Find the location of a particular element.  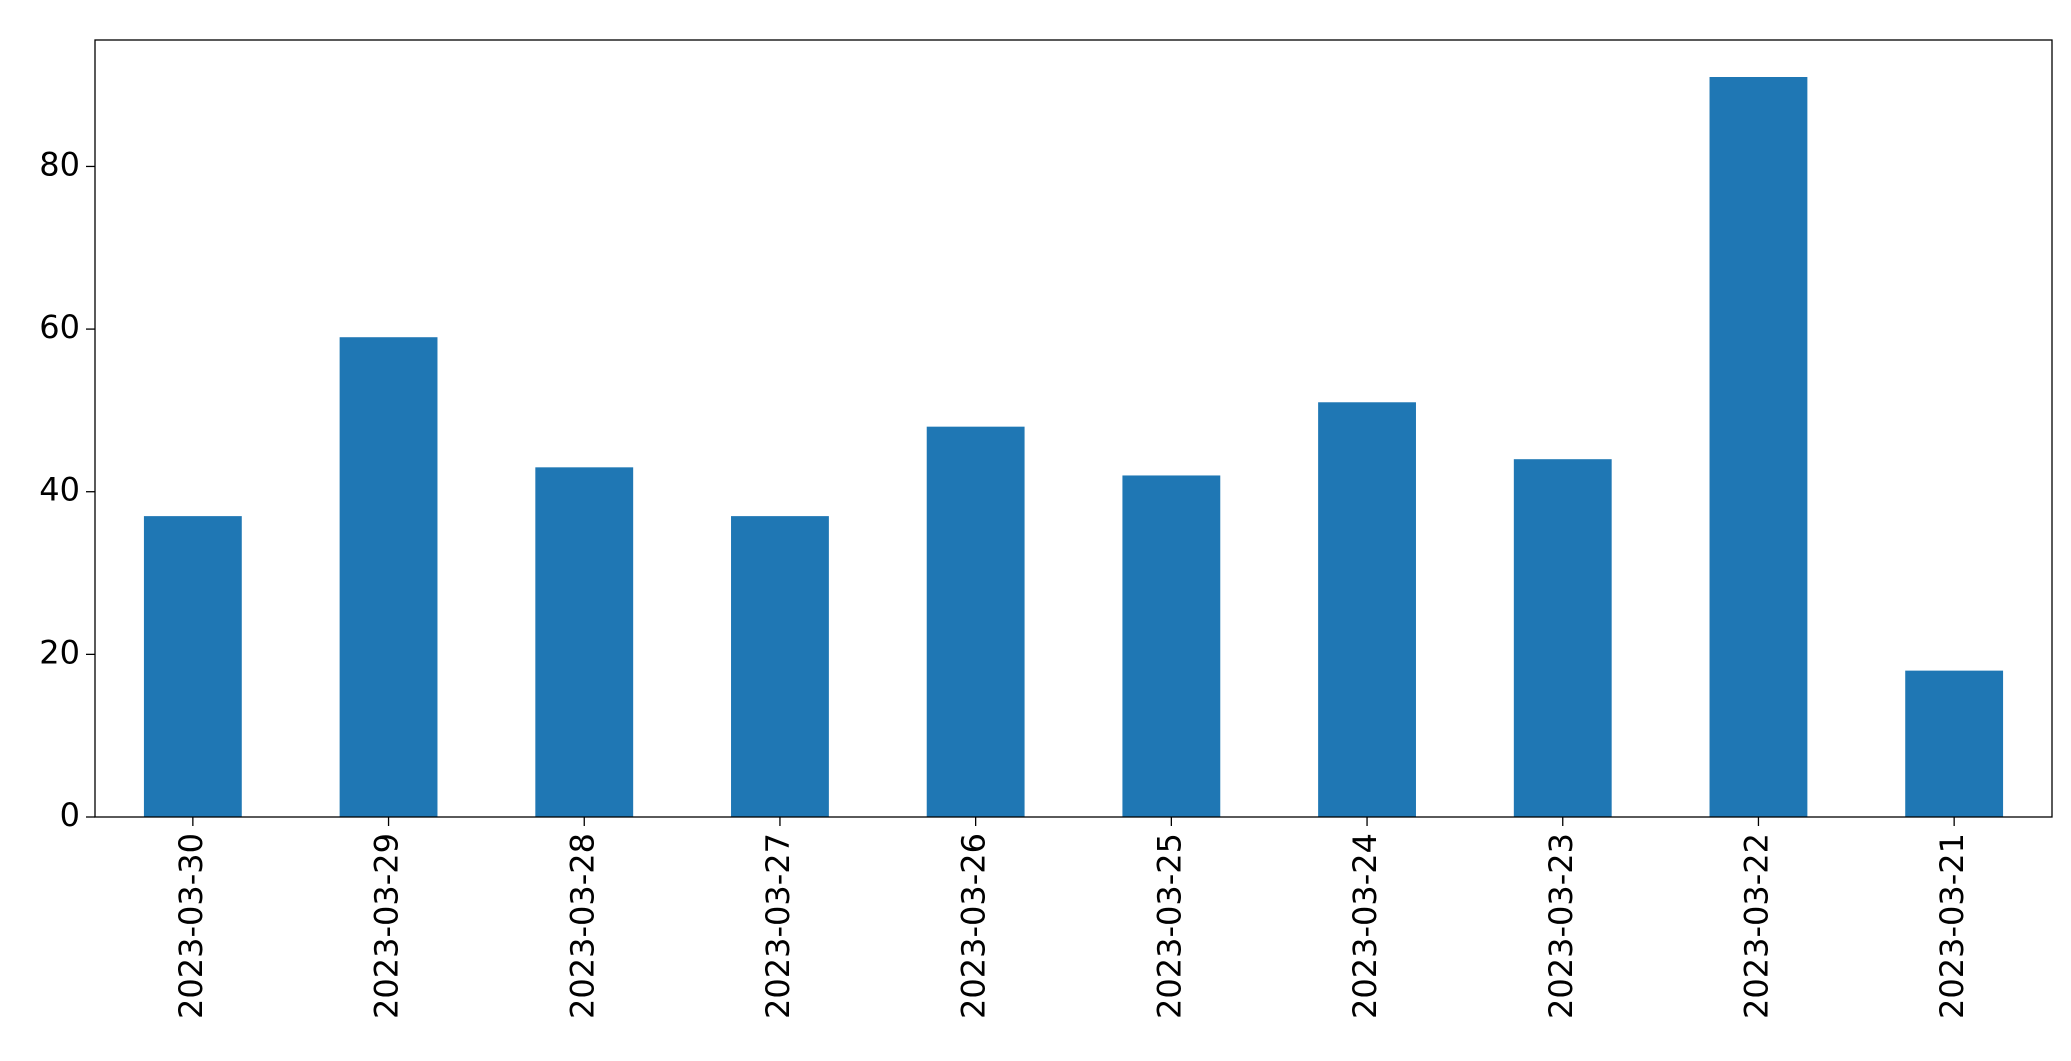

x-tick-label: 2023-03-25 is located at coordinates (1169, 926).